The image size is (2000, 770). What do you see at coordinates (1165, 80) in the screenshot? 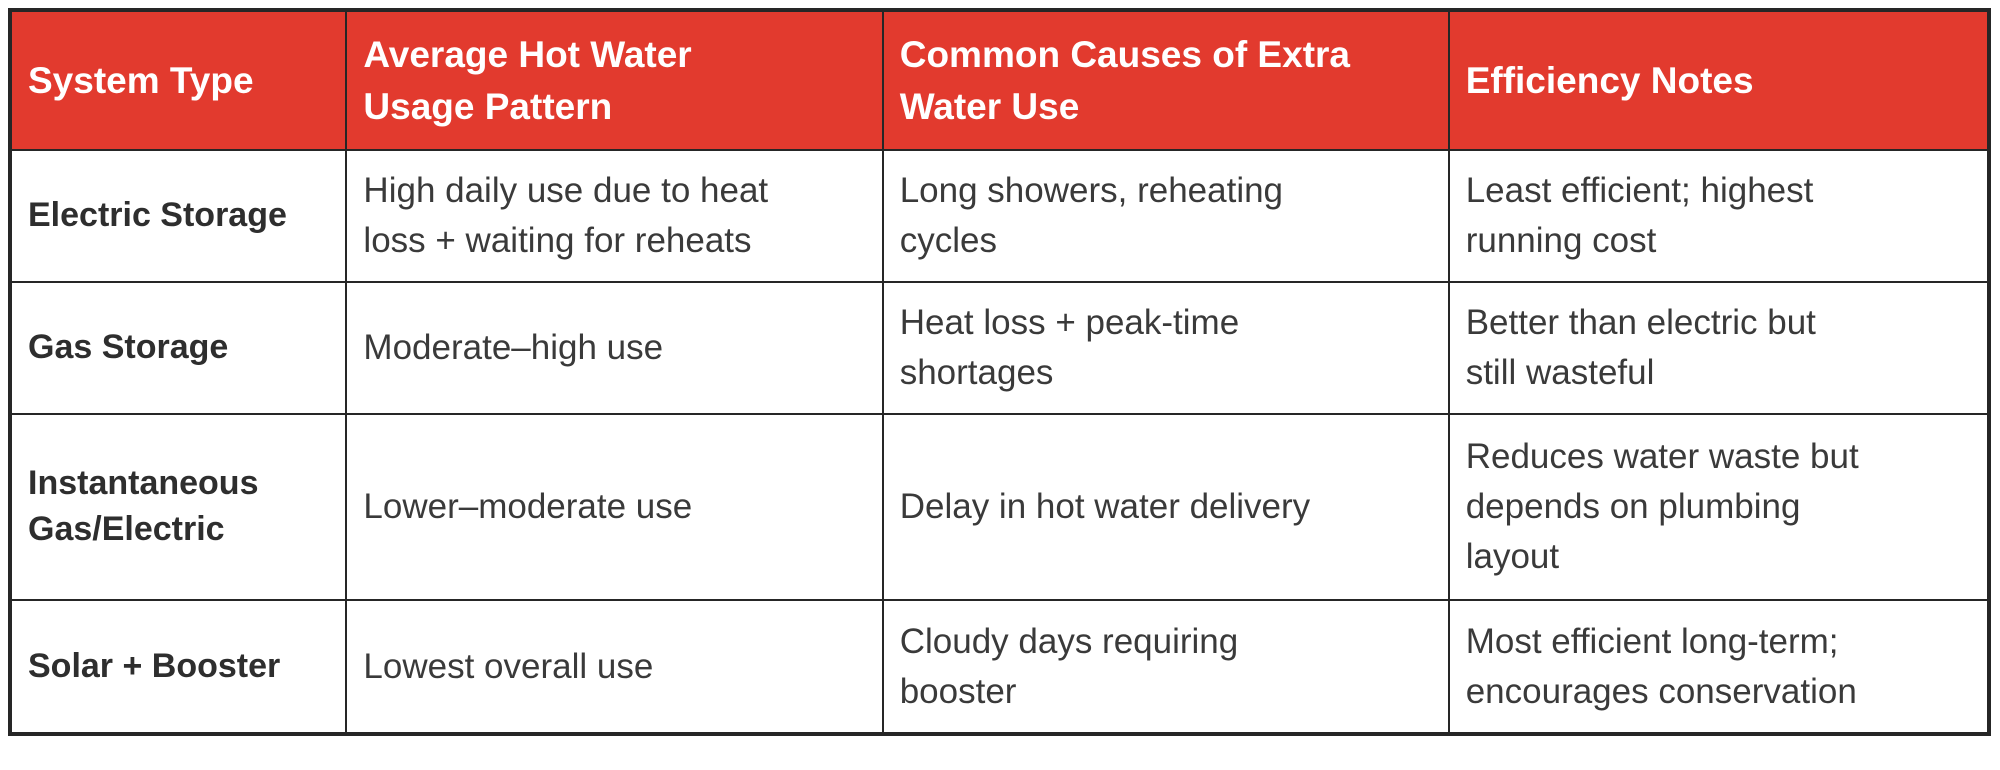
I see `column-header-extra-water-causes: Common Causes of Extra Water Use` at bounding box center [1165, 80].